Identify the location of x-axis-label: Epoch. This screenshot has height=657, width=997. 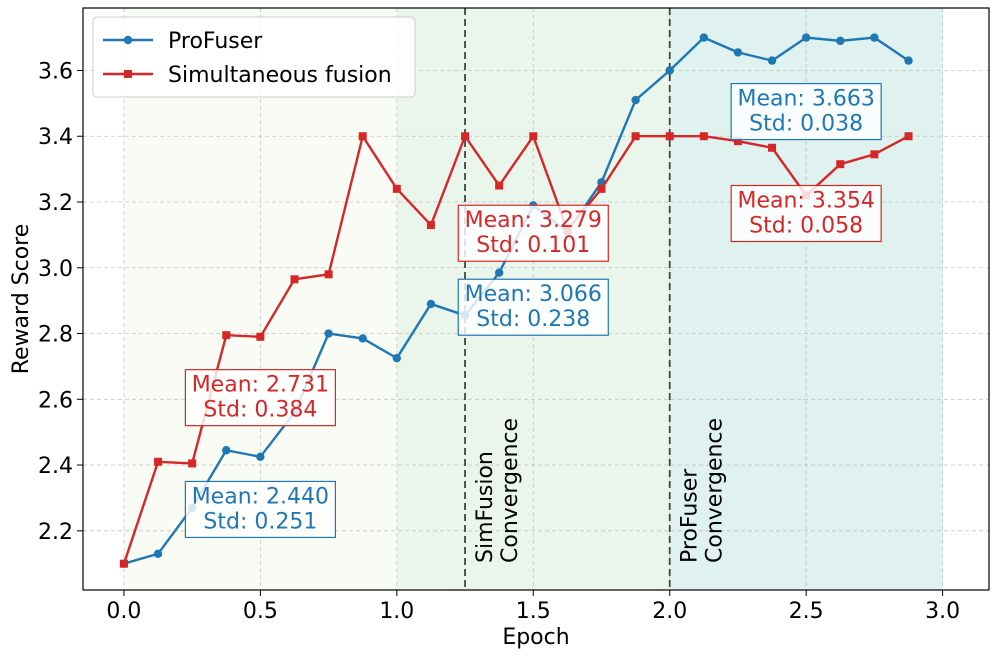
(535, 637).